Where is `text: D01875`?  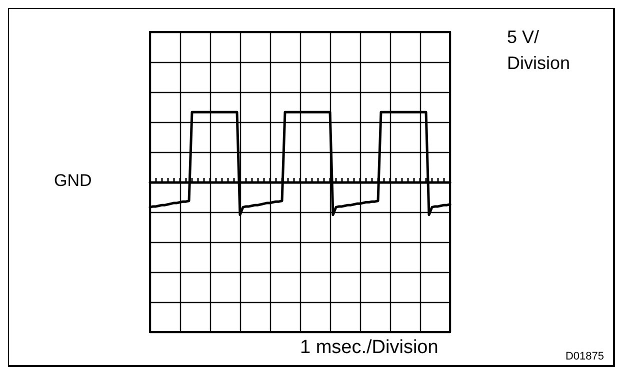
text: D01875 is located at coordinates (584, 356).